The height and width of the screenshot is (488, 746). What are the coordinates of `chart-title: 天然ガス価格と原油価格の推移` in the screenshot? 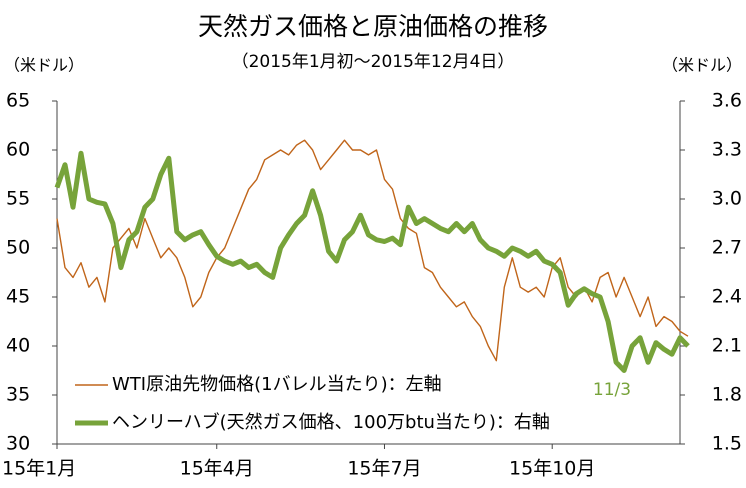 It's located at (373, 26).